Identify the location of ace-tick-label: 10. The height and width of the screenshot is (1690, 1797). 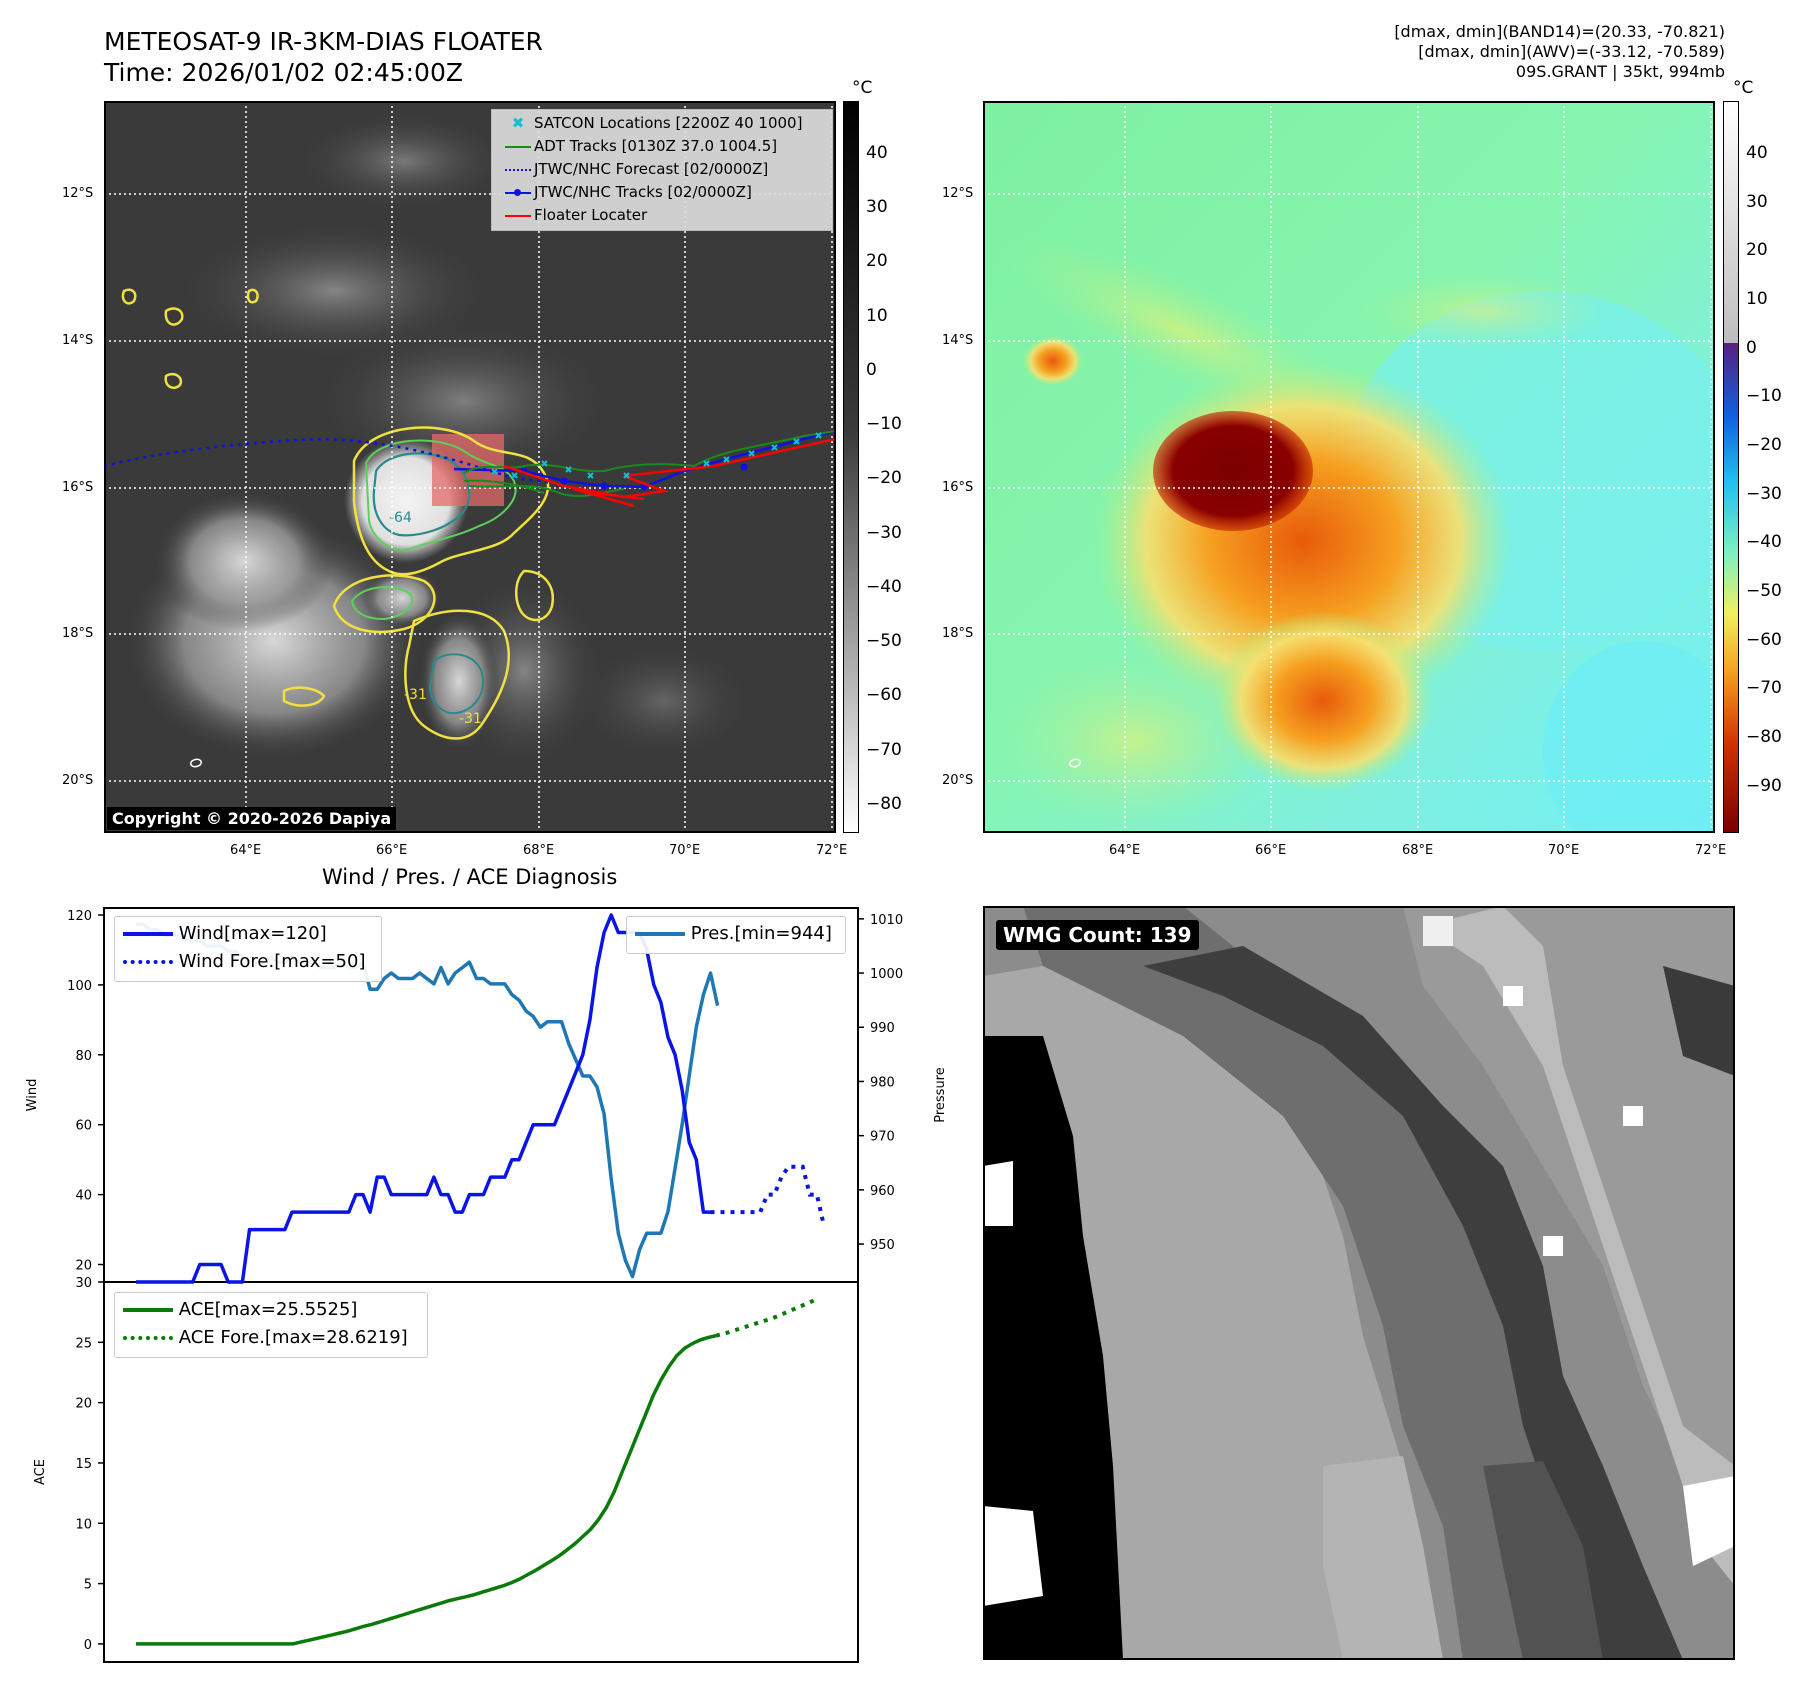
(83, 1524).